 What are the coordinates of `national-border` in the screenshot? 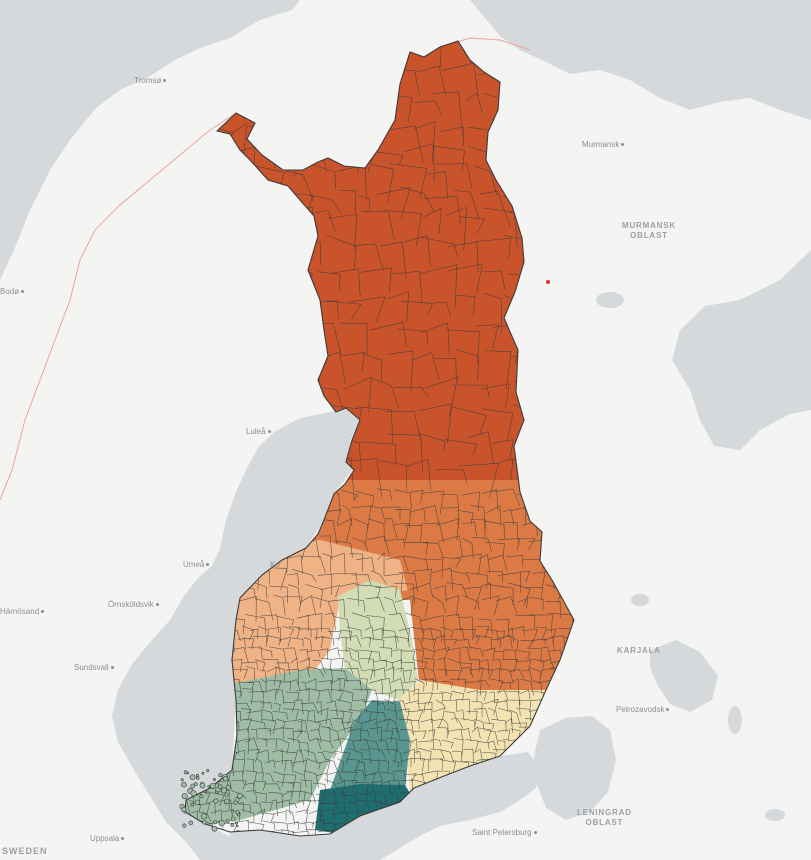 It's located at (118, 306).